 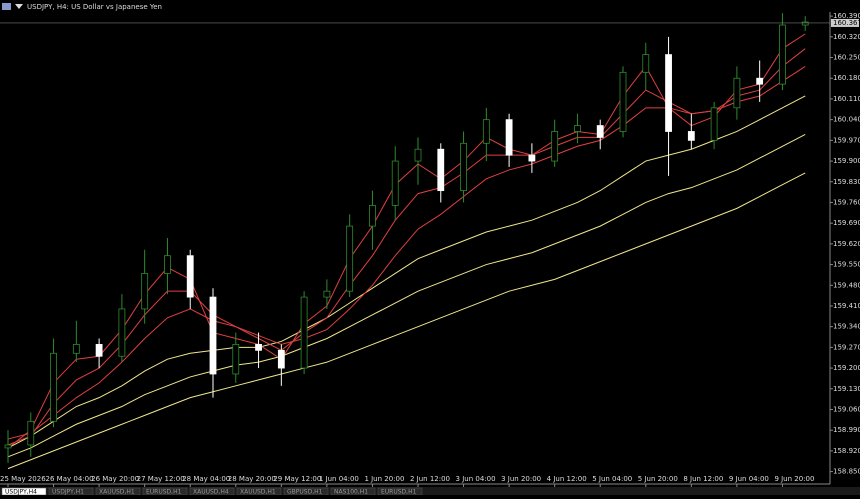 I want to click on y-tick-label: 158.920, so click(x=846, y=451).